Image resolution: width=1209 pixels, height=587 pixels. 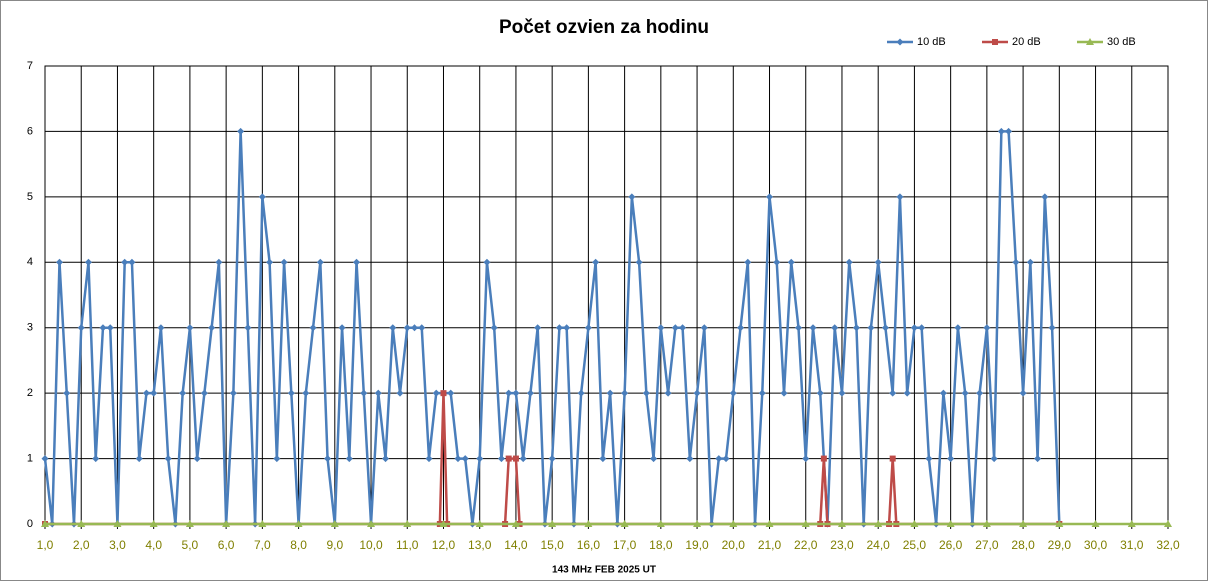 What do you see at coordinates (30, 66) in the screenshot?
I see `y-tick-label: 7` at bounding box center [30, 66].